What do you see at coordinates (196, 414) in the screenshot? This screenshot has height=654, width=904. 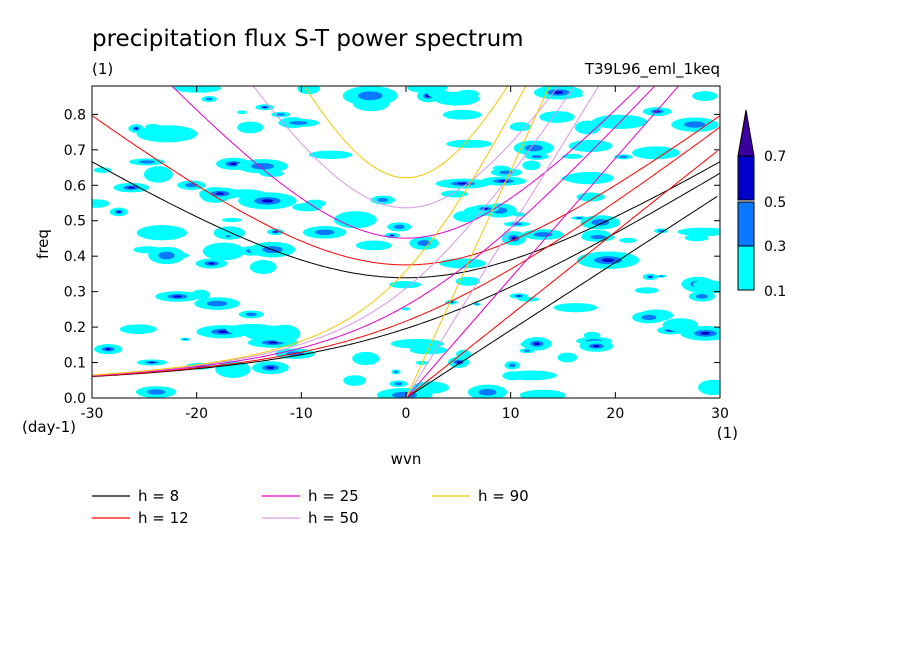 I see `x-tick-label: -20` at bounding box center [196, 414].